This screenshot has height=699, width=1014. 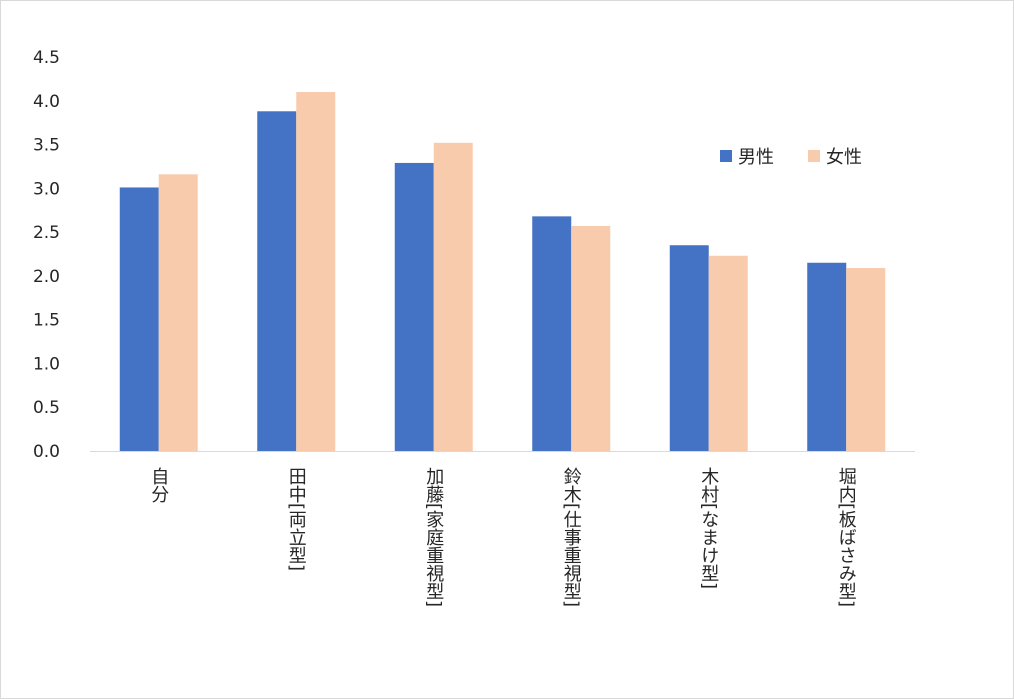 I want to click on category-label: 木村[なまけ型], so click(x=708, y=528).